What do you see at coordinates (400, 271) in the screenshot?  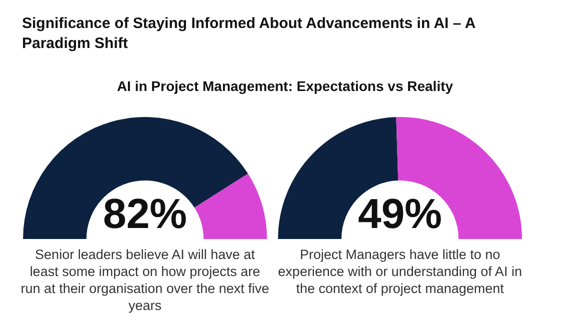 I see `text: Project Managers have little to no experience with or understanding of AI in the context of project management` at bounding box center [400, 271].